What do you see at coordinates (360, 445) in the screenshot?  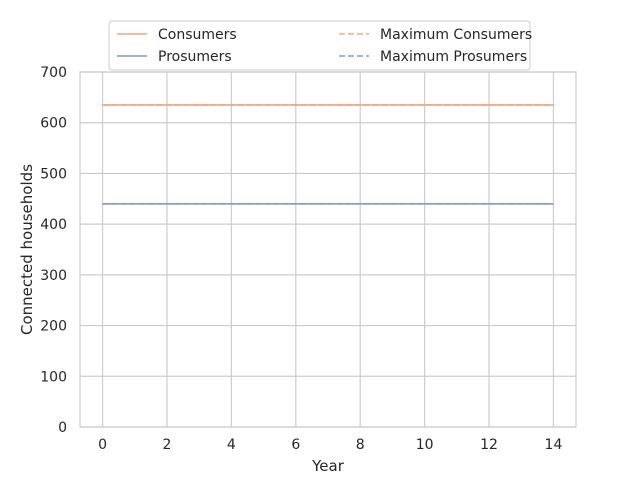 I see `x-tick-label: 8` at bounding box center [360, 445].